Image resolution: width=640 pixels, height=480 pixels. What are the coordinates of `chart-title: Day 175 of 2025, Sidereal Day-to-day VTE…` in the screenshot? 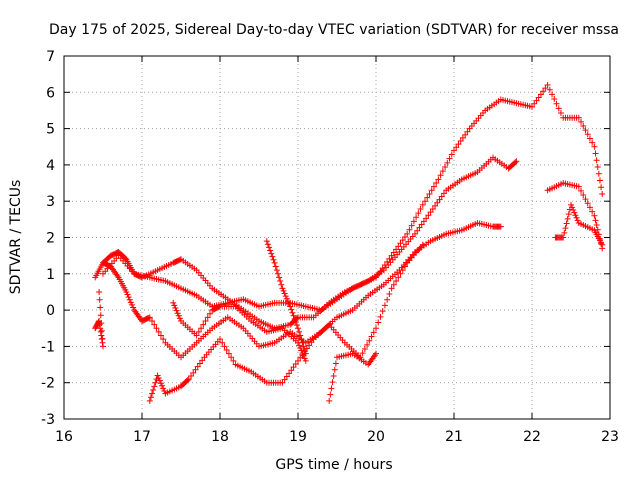 It's located at (334, 30).